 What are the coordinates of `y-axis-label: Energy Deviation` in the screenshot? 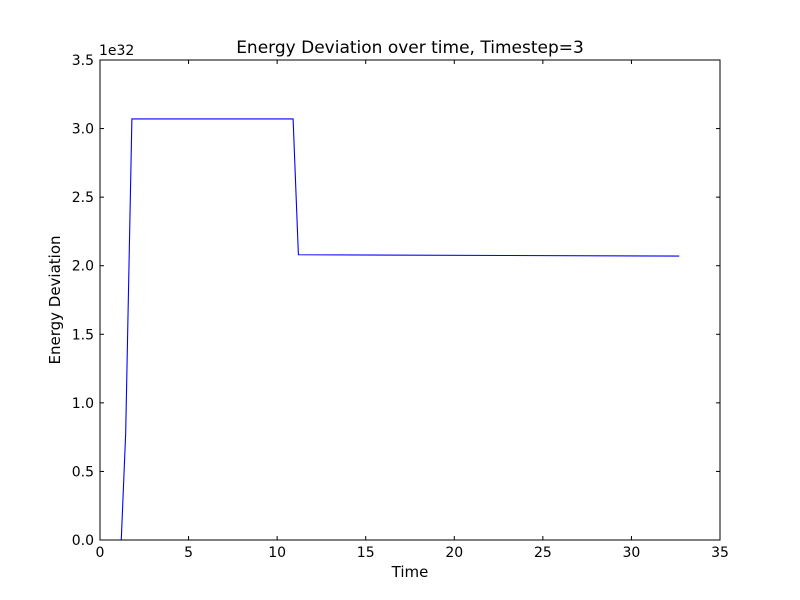 It's located at (55, 299).